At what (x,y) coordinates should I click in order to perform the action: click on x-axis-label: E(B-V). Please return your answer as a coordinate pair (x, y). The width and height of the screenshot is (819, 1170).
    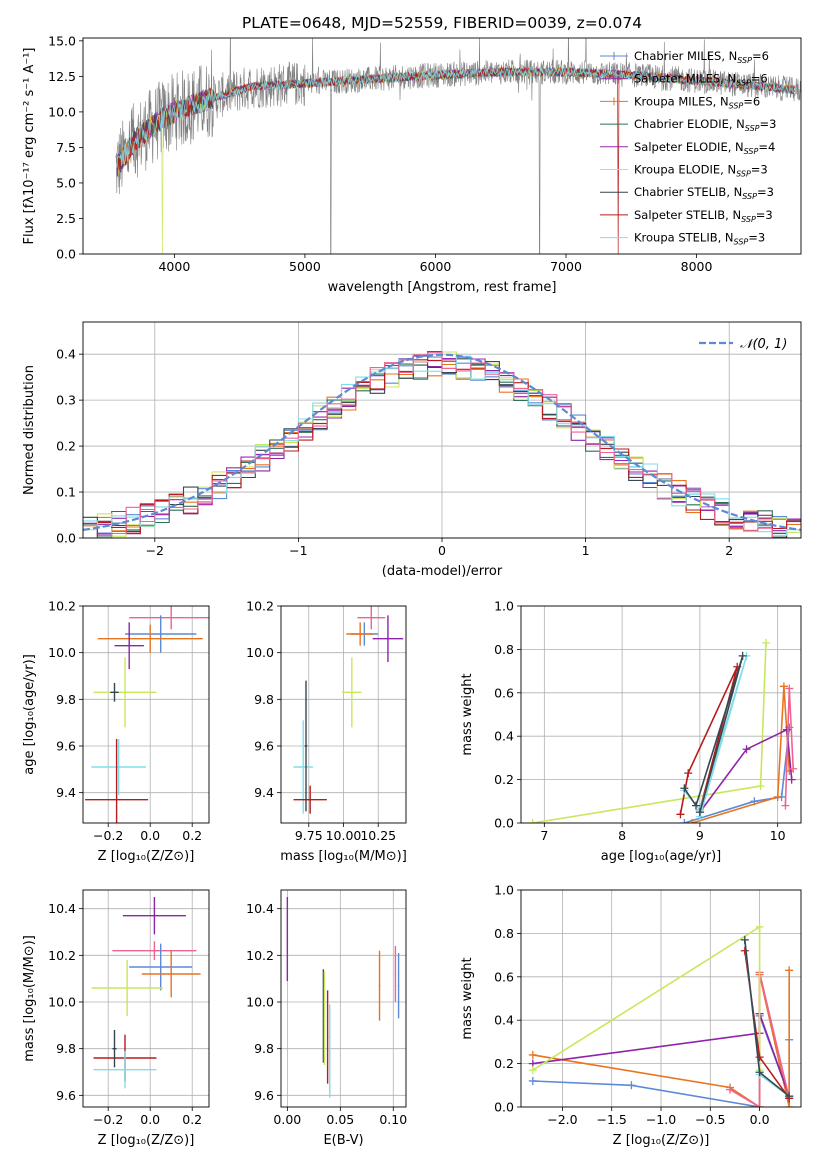
    Looking at the image, I should click on (343, 1140).